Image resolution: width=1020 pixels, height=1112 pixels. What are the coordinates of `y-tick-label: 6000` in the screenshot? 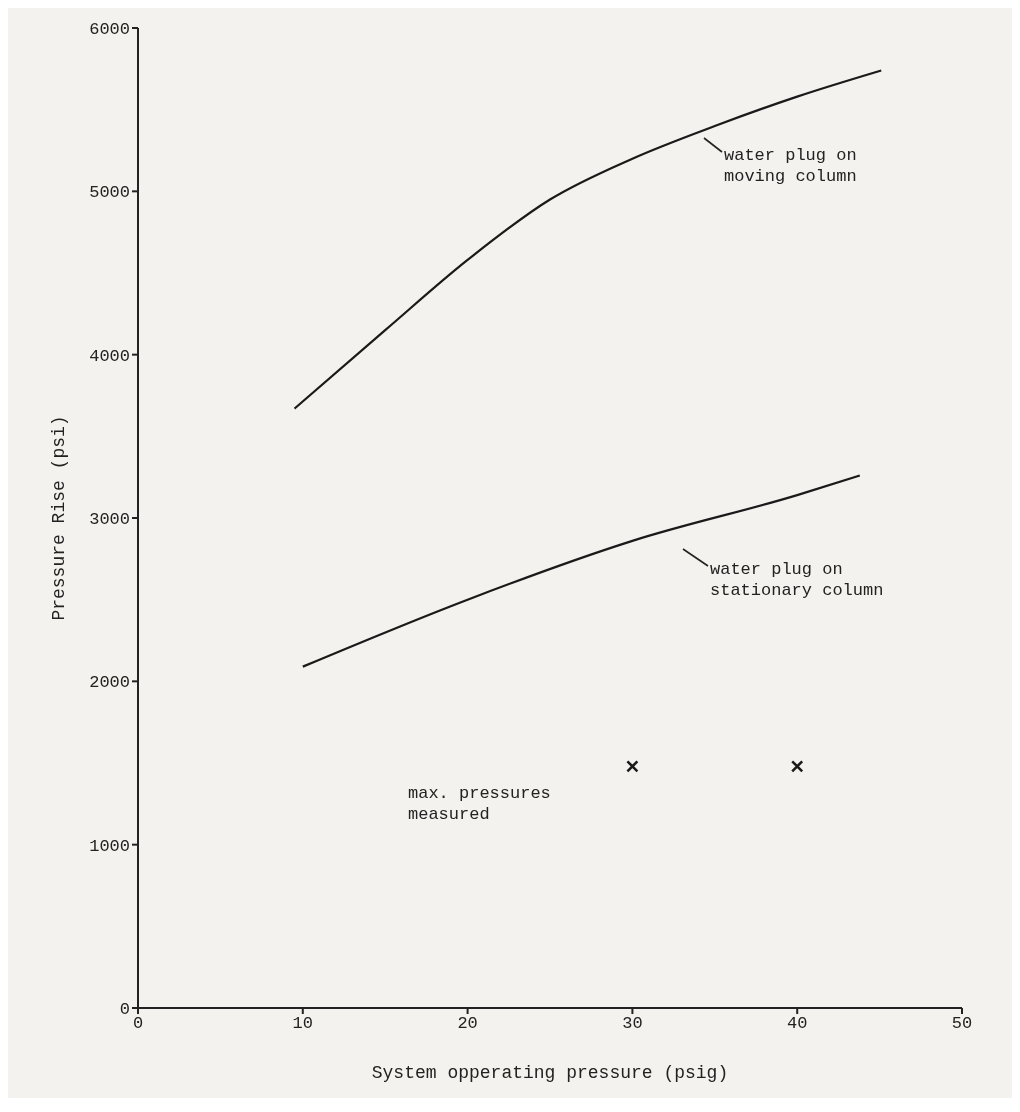 It's located at (109, 30).